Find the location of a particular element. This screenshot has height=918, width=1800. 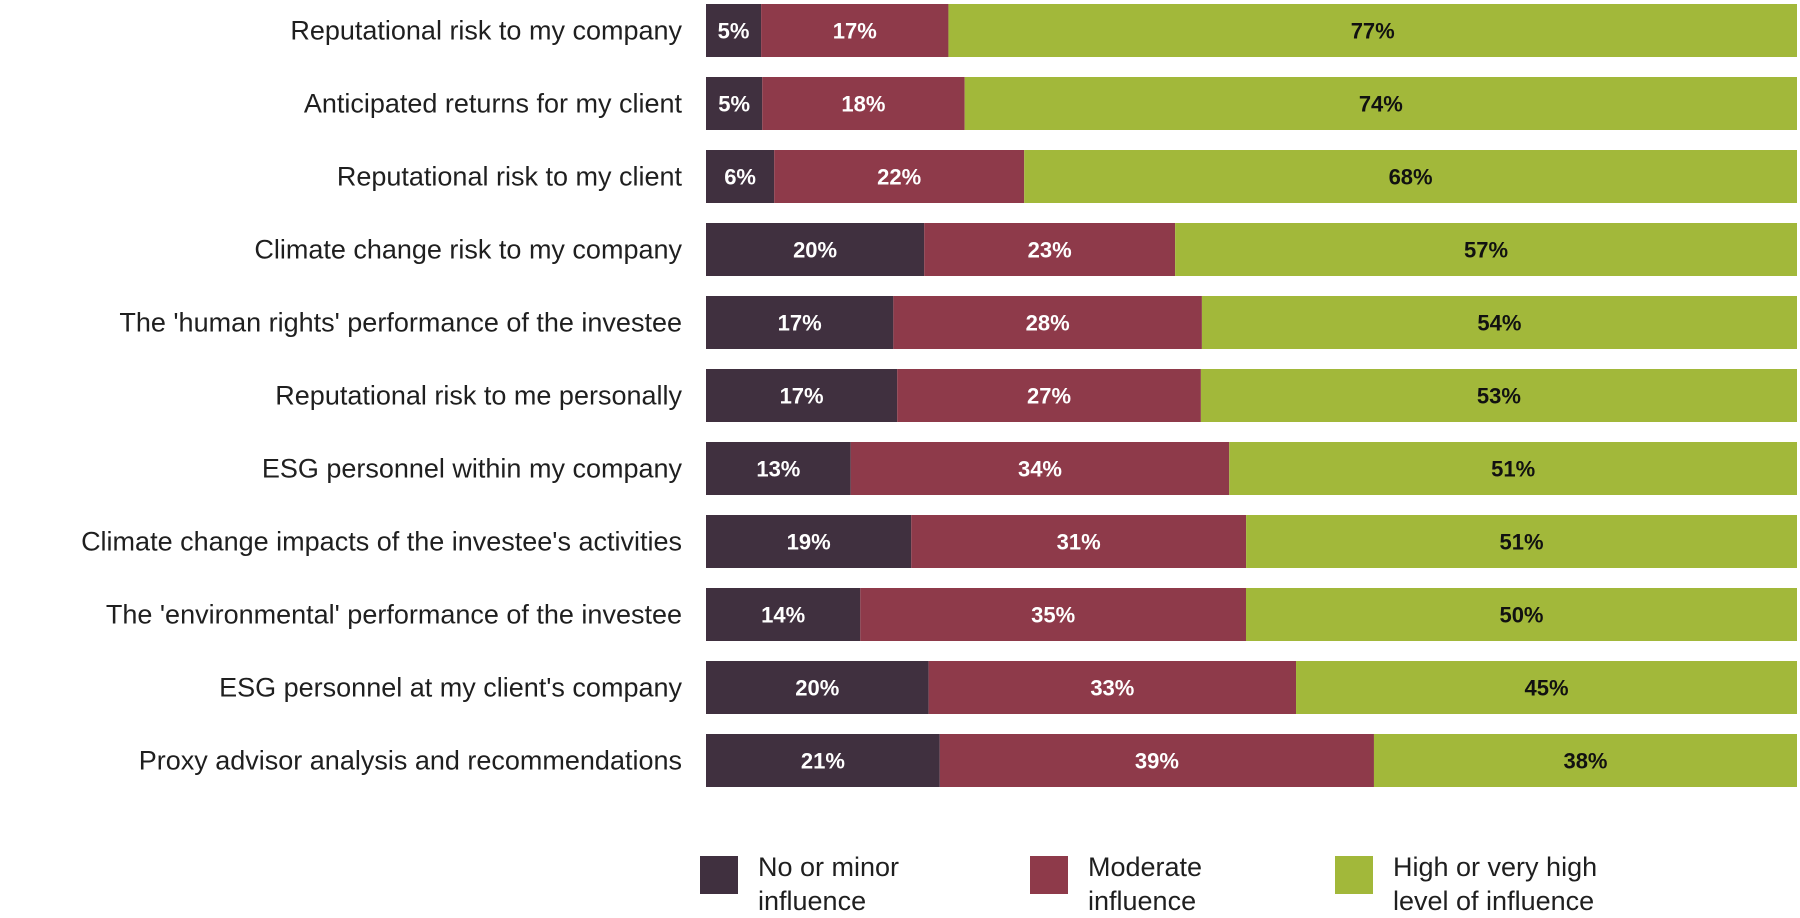

data-label-no-or-minor-influence-7: 13% is located at coordinates (778, 469).